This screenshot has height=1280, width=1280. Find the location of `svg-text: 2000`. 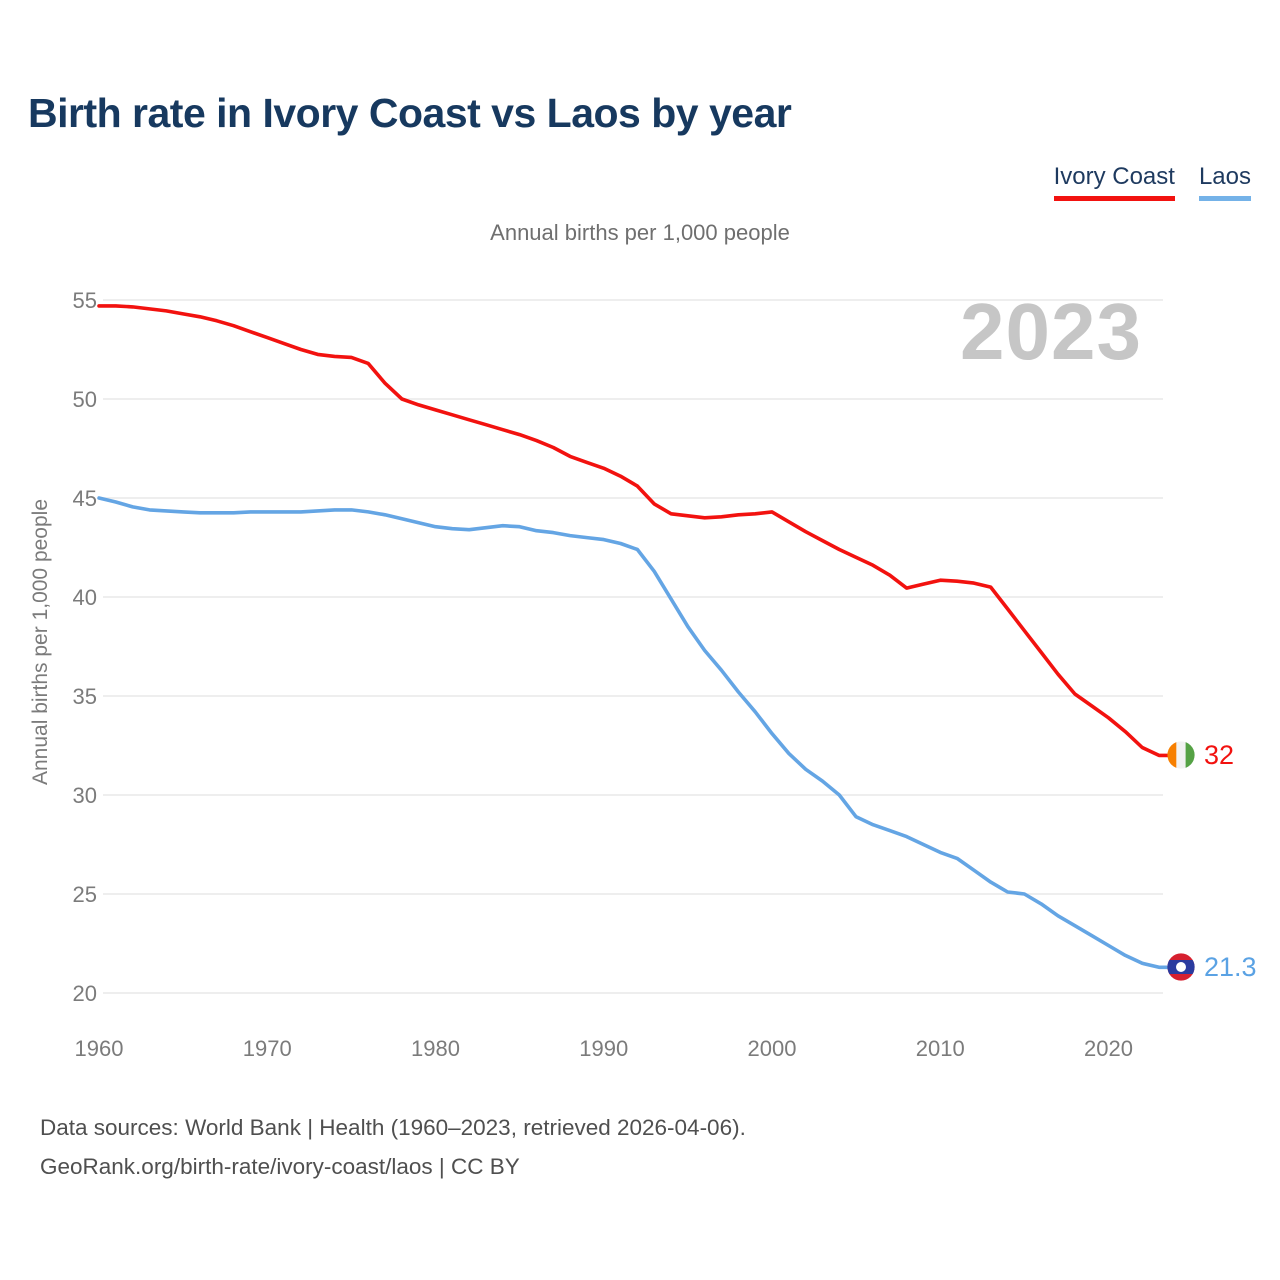

svg-text: 2000 is located at coordinates (772, 1048).